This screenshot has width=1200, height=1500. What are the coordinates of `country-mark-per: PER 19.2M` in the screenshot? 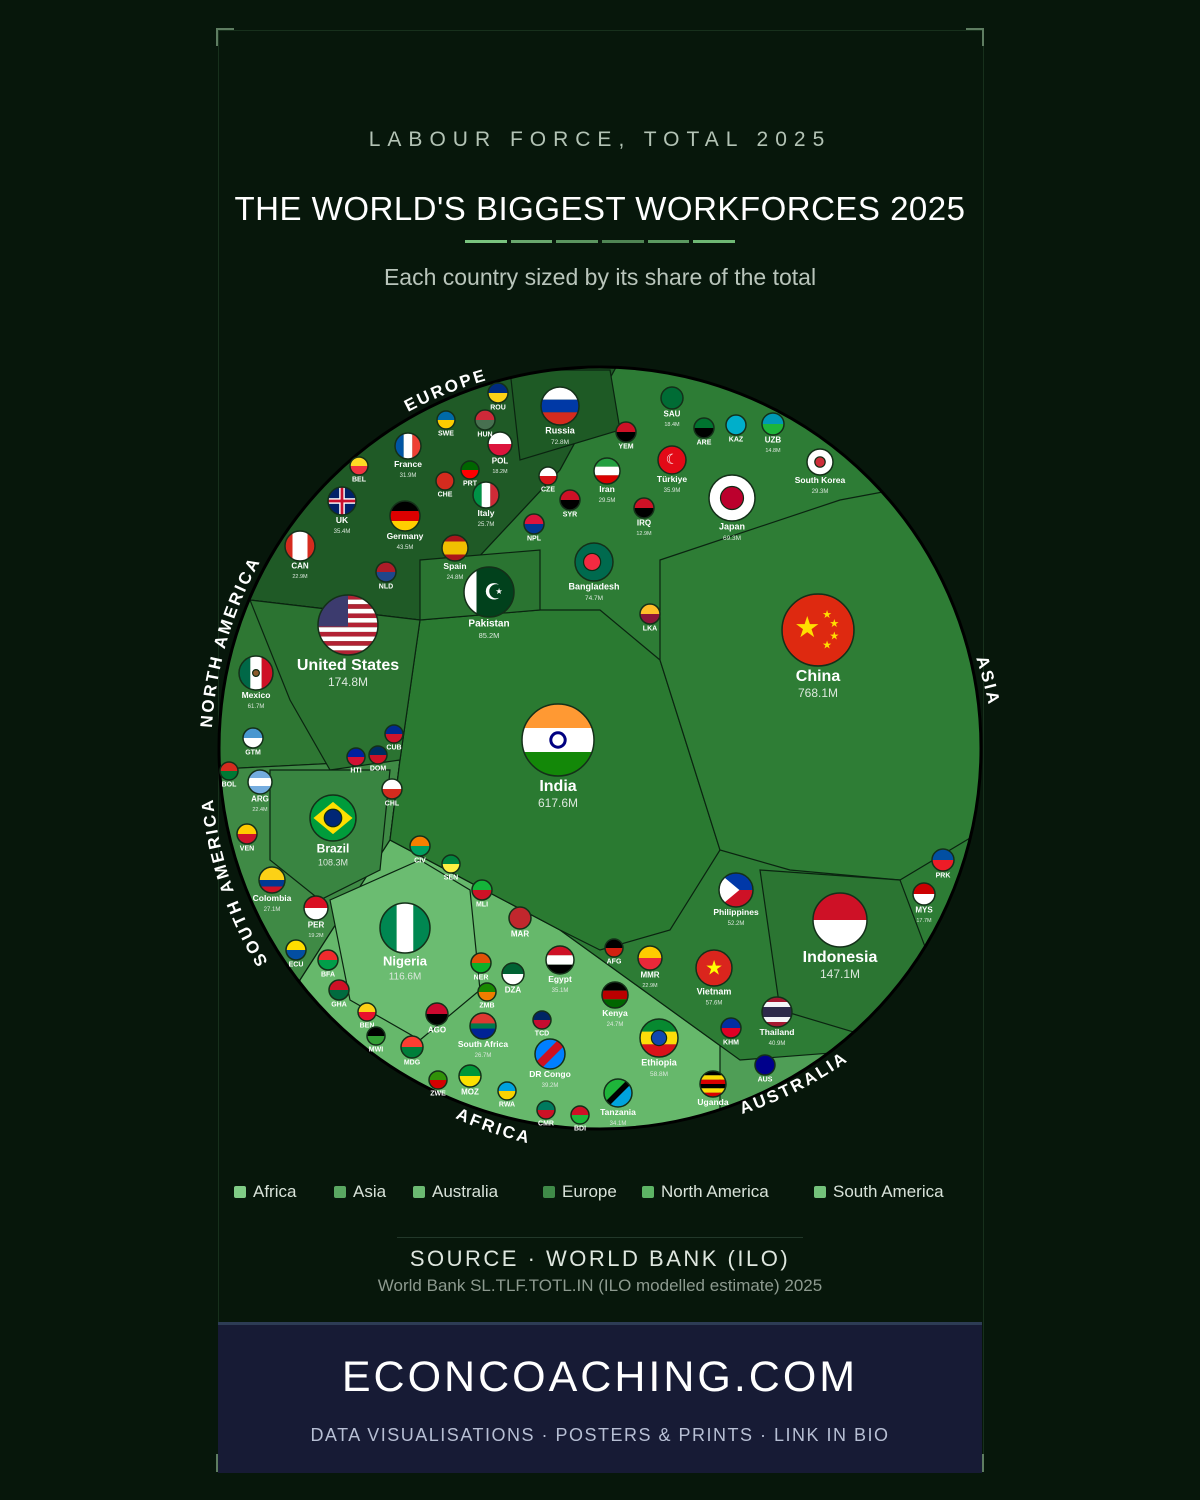 It's located at (316, 917).